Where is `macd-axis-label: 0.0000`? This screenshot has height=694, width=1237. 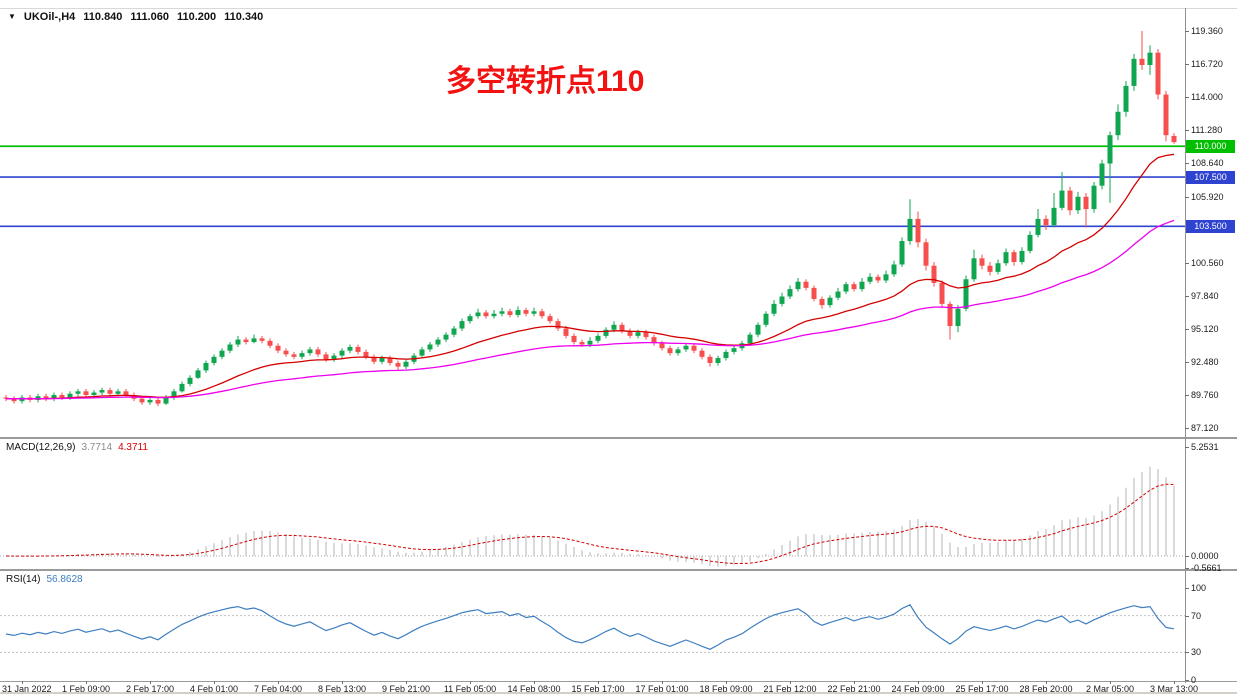
macd-axis-label: 0.0000 is located at coordinates (1205, 556).